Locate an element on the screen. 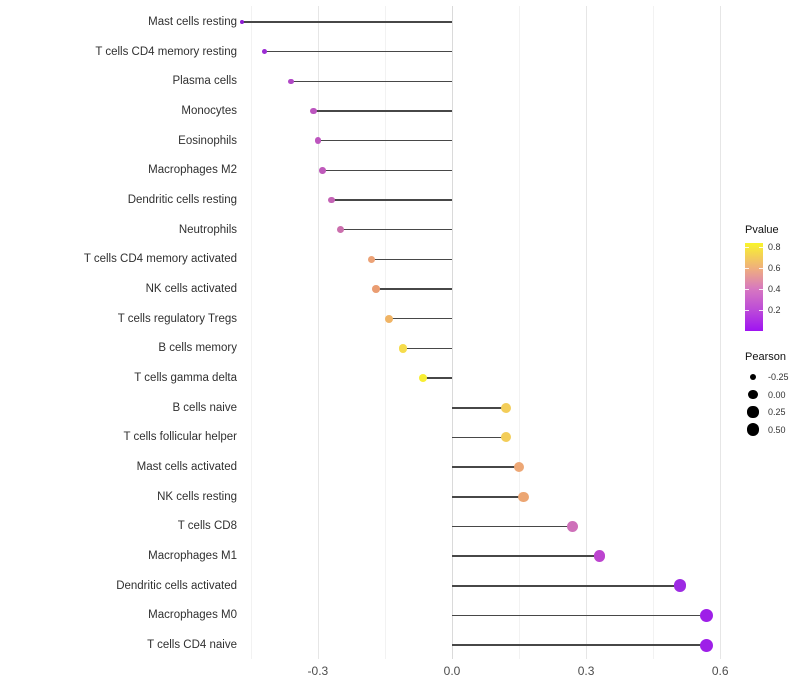  pvalue-legend-title: Pvalue is located at coordinates (762, 230).